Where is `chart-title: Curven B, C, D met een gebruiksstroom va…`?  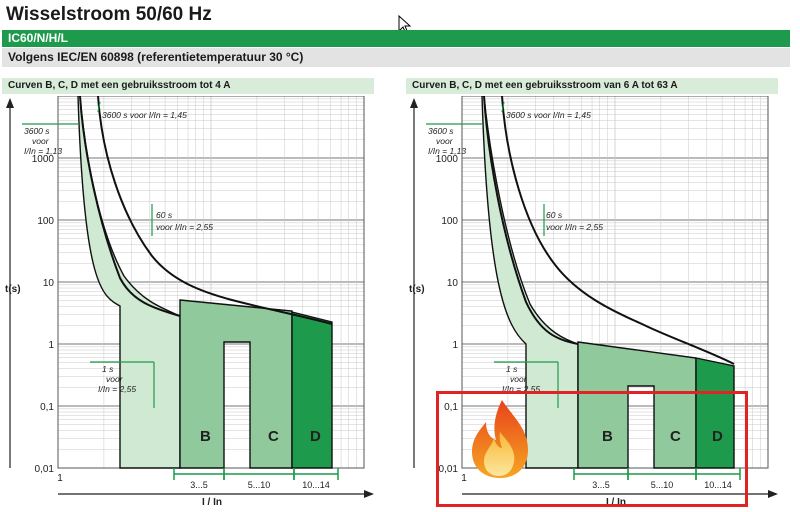
chart-title: Curven B, C, D met een gebruiksstroom va… is located at coordinates (592, 86).